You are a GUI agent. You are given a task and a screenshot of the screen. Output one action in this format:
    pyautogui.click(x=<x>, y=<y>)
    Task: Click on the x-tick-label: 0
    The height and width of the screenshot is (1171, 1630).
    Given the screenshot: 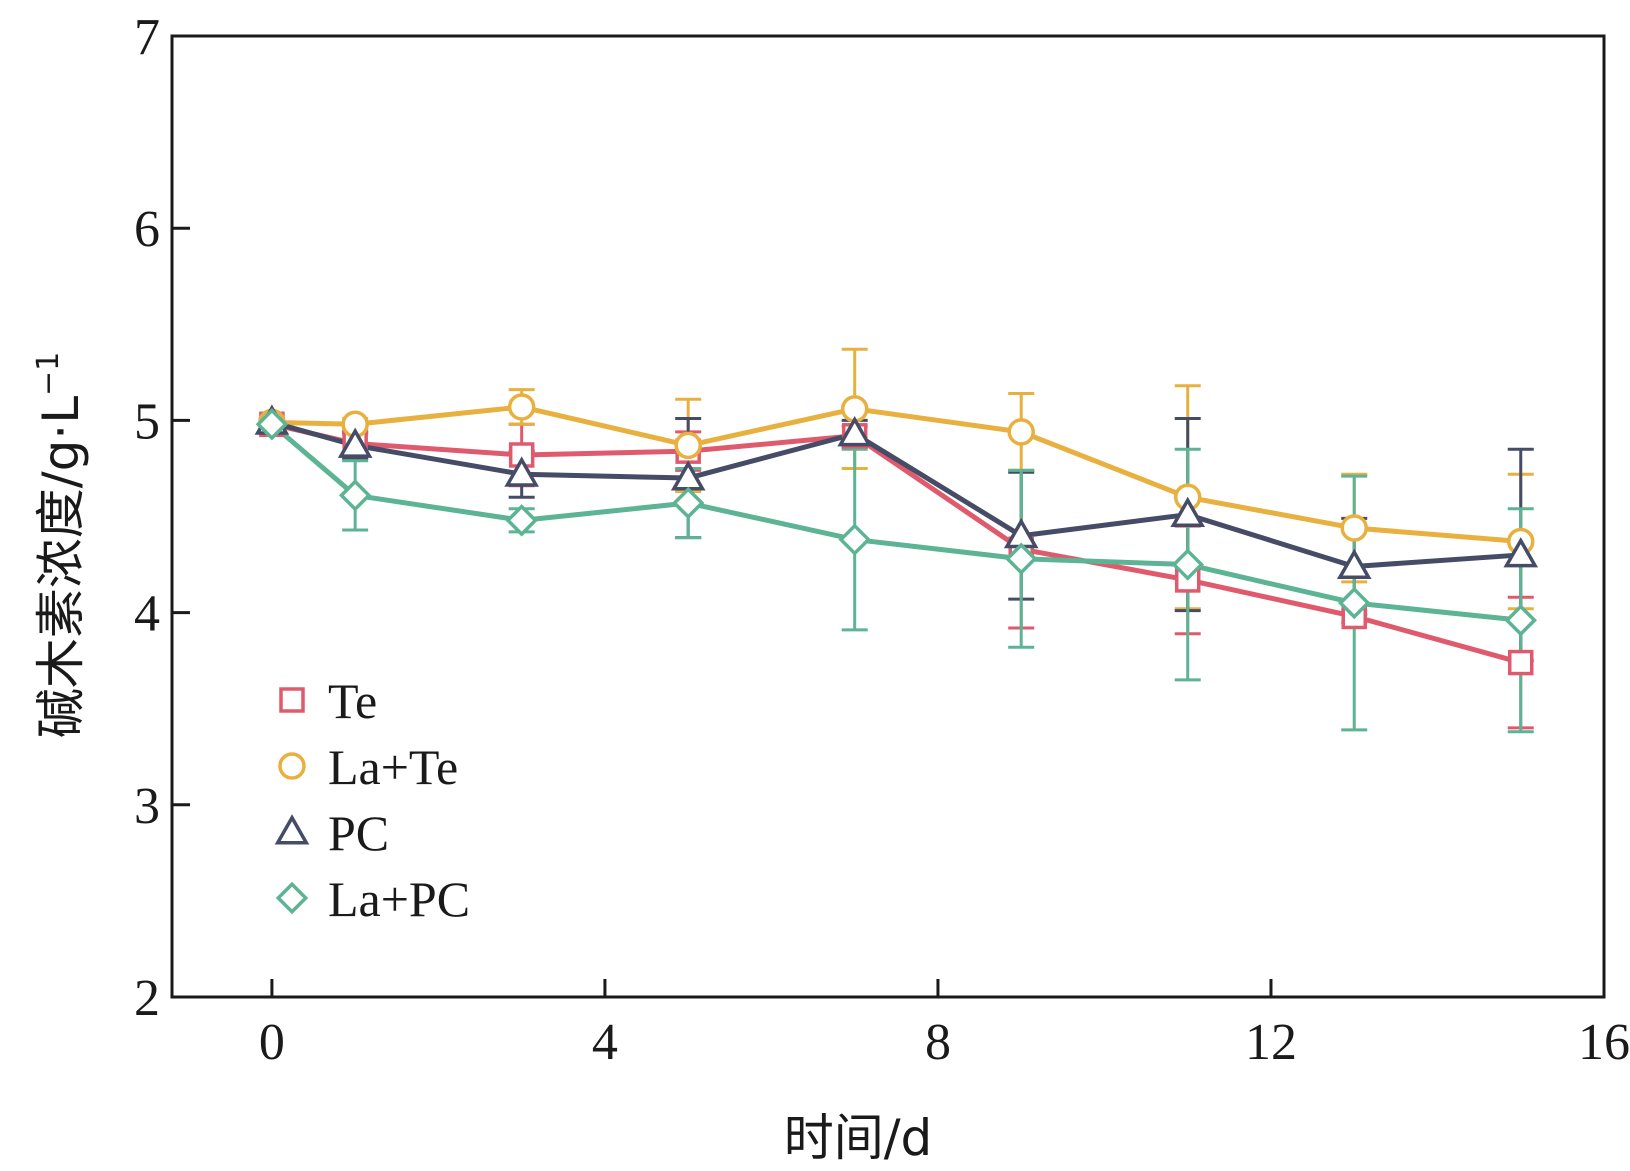 What is the action you would take?
    pyautogui.click(x=272, y=1042)
    